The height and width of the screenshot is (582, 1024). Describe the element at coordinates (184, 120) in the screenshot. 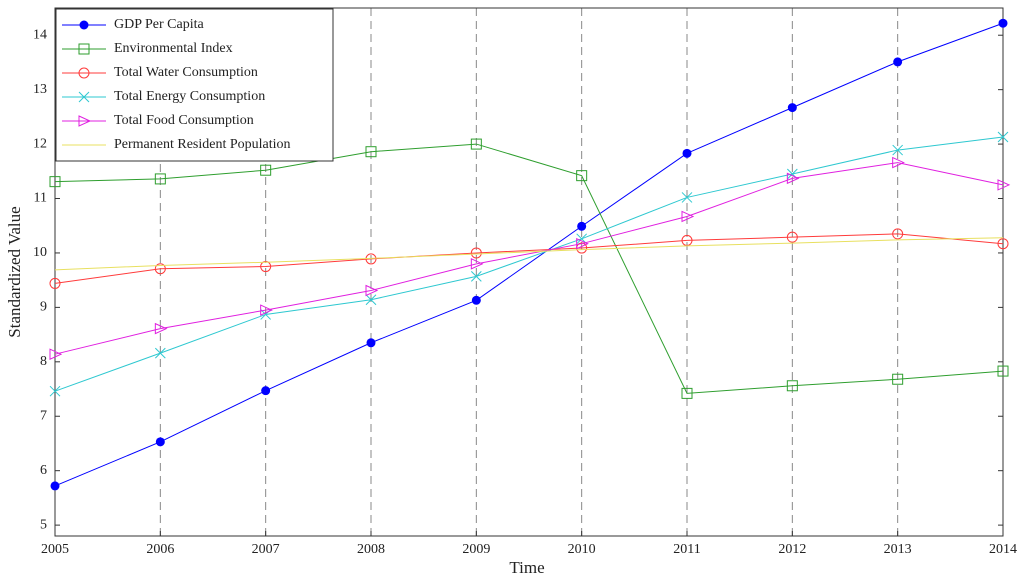

I see `legend-label: Total Food Consumption` at that location.